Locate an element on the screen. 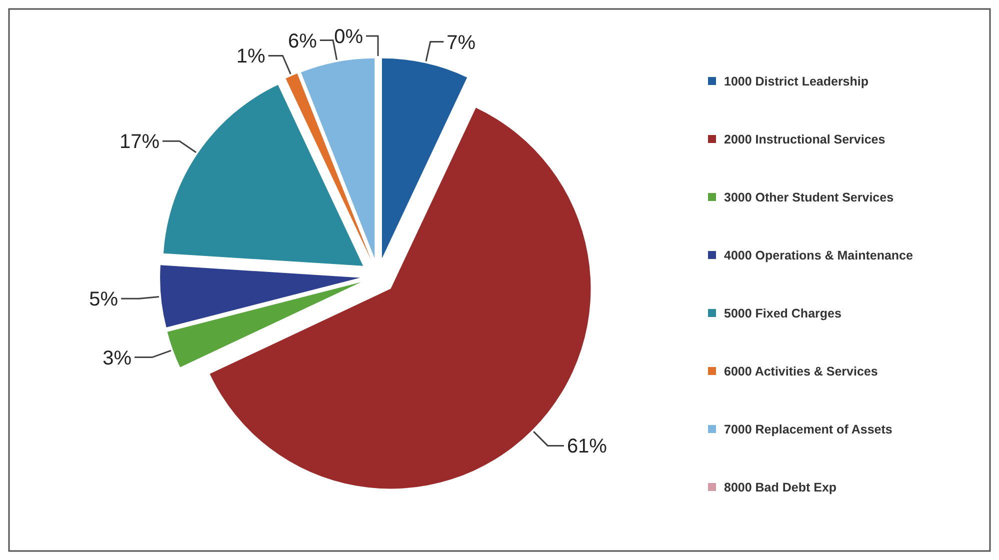 The image size is (999, 560). legend-label: 5000 Fixed Charges is located at coordinates (783, 313).